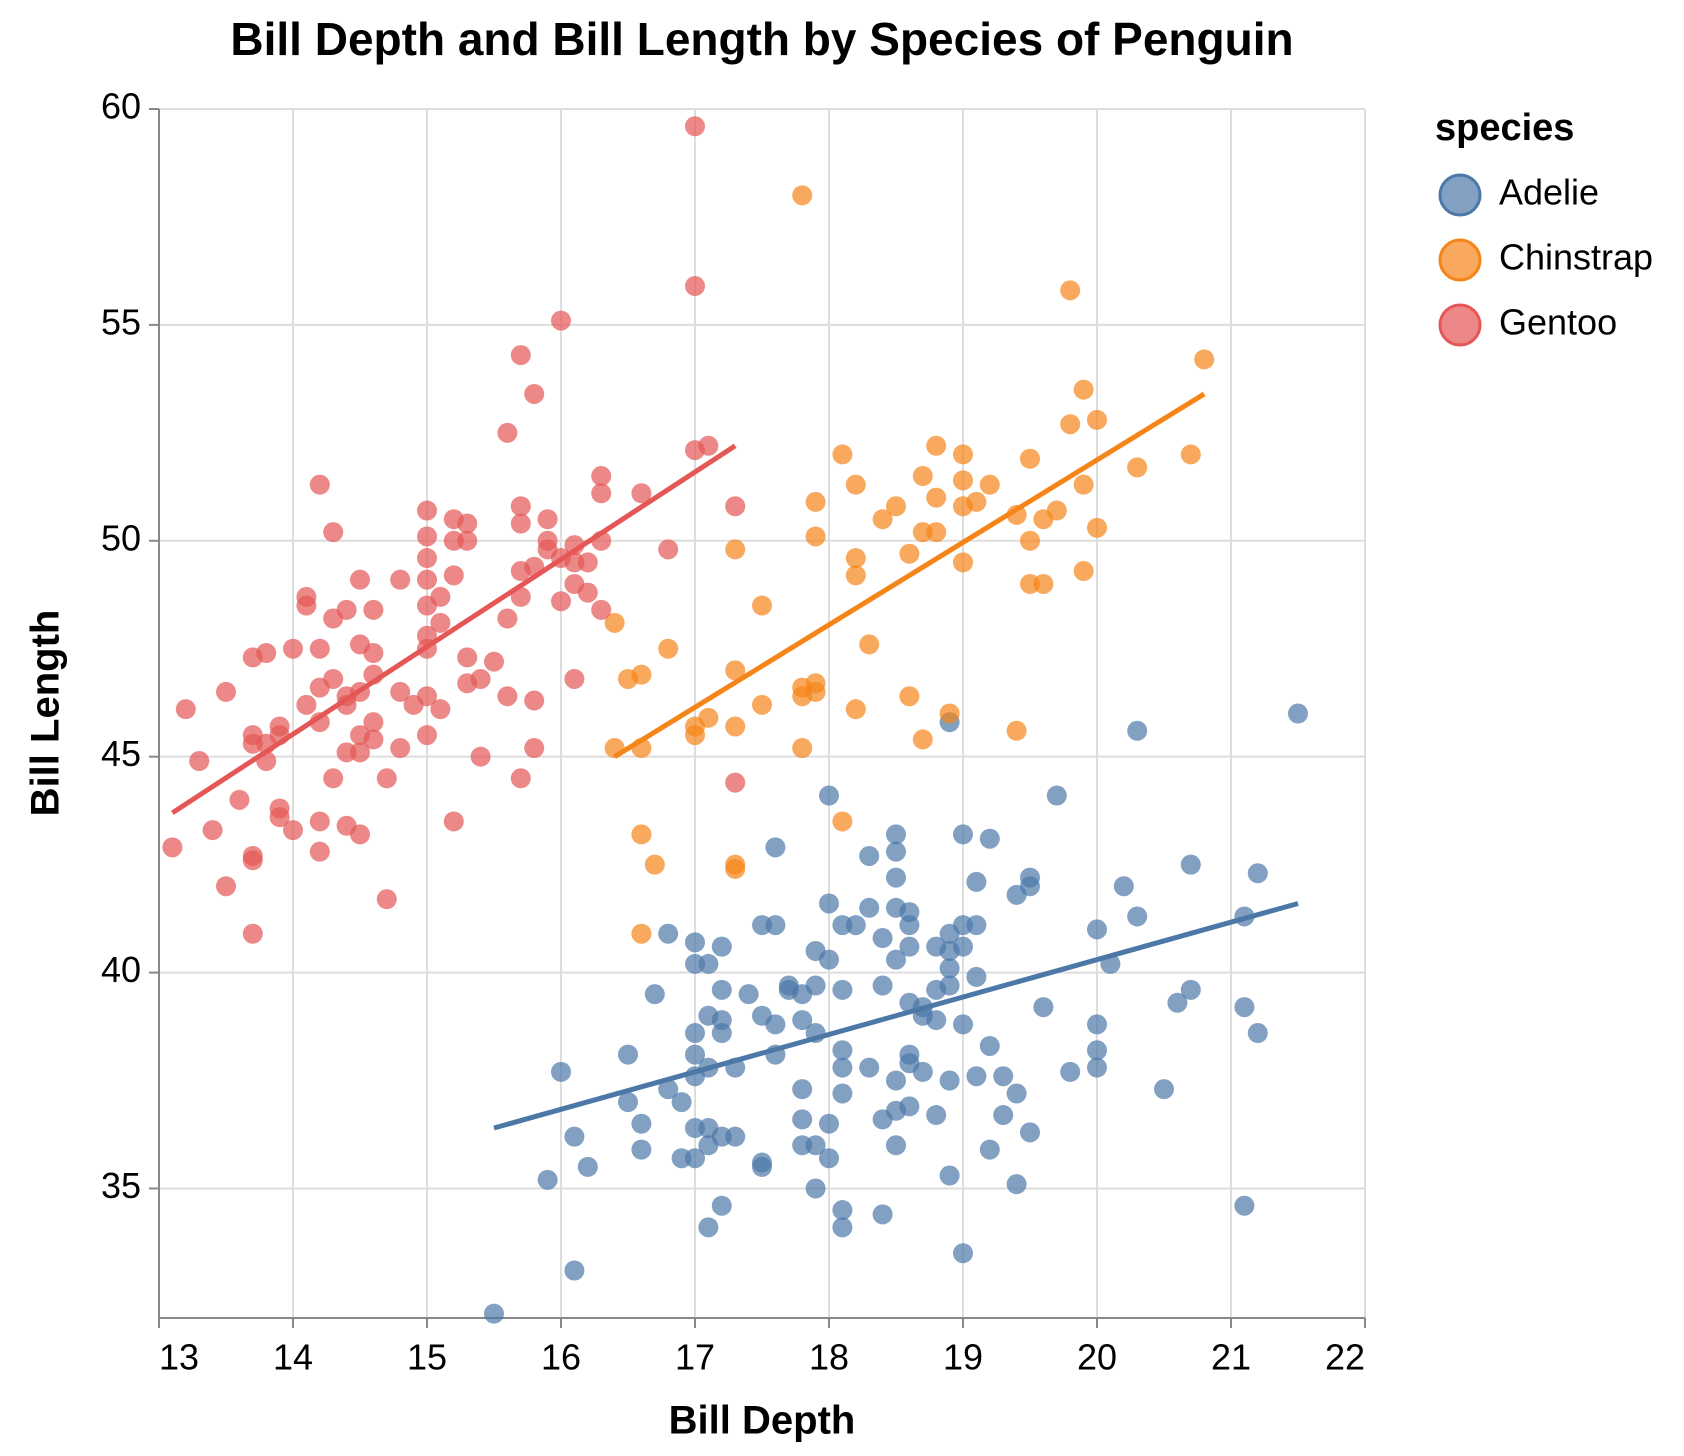 This screenshot has height=1456, width=1684. What do you see at coordinates (121, 321) in the screenshot?
I see `y-tick-label: 55` at bounding box center [121, 321].